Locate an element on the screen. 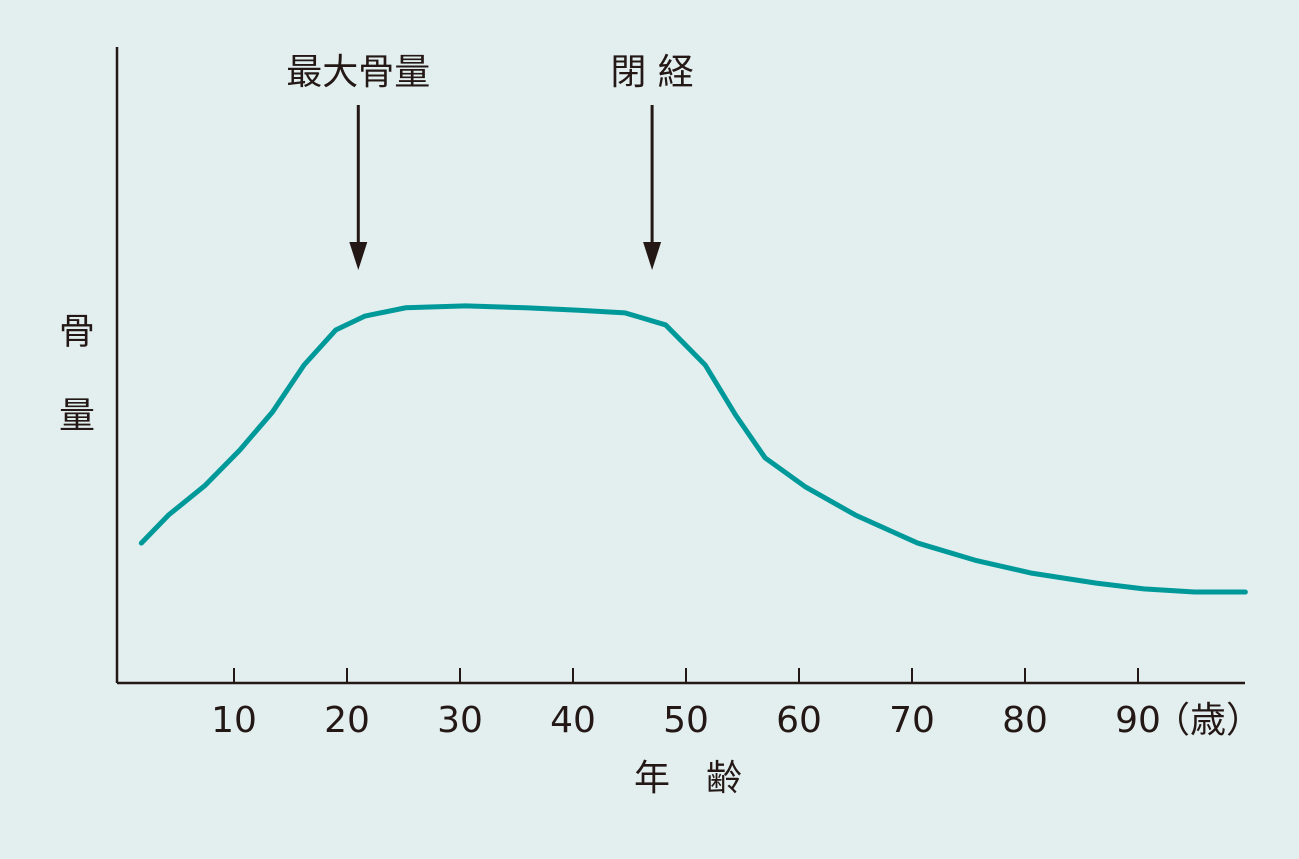  x-tick-label: 10 is located at coordinates (234, 720).